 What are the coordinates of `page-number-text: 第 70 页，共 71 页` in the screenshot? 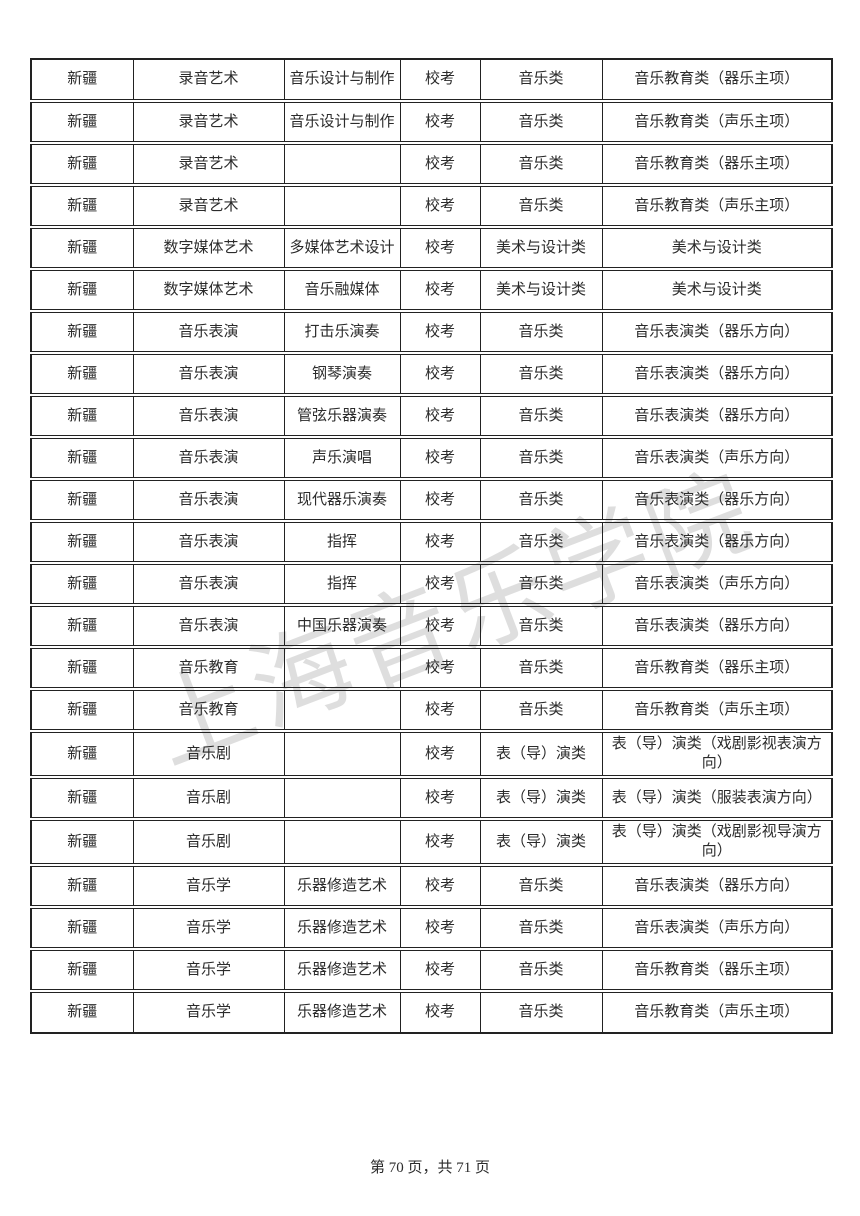 It's located at (429, 1168).